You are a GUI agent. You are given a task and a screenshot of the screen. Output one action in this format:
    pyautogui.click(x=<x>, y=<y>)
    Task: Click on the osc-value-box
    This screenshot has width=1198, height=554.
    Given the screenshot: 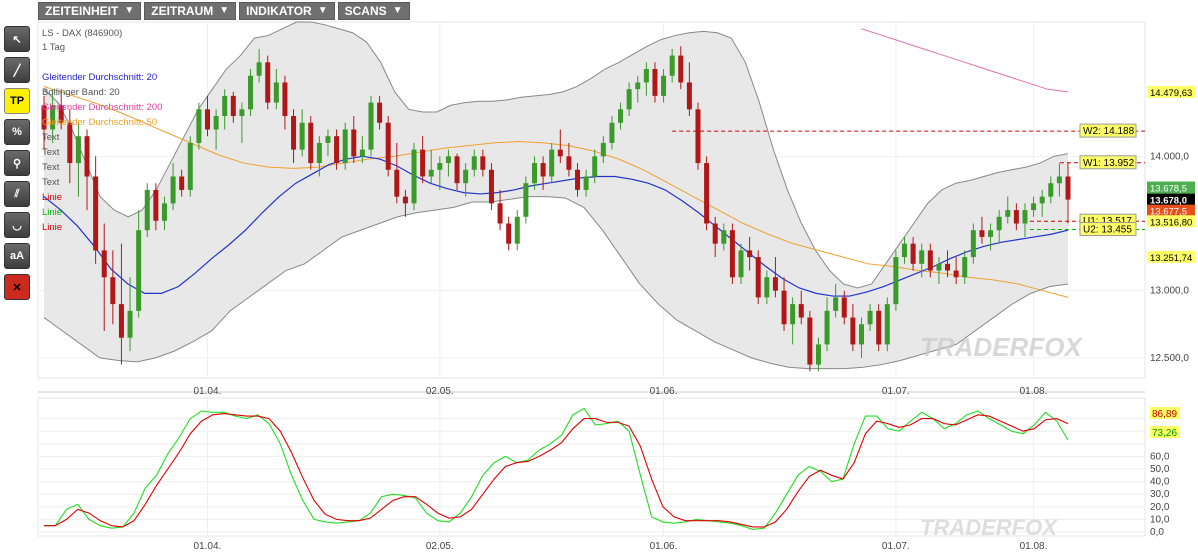 What is the action you would take?
    pyautogui.click(x=1165, y=413)
    